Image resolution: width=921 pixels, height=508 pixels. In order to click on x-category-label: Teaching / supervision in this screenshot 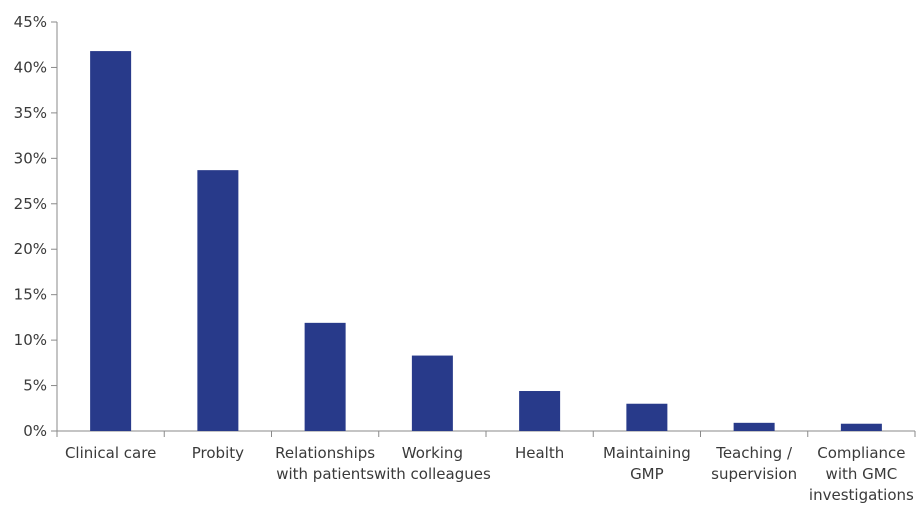, I will do `click(754, 463)`.